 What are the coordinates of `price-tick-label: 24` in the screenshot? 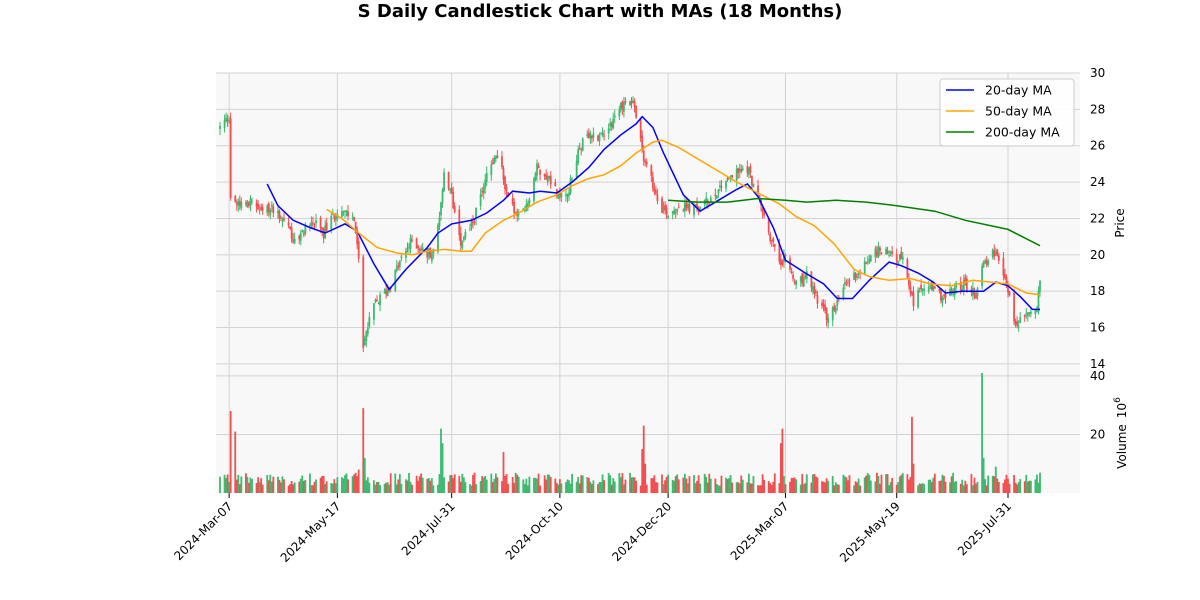 It's located at (1097, 182).